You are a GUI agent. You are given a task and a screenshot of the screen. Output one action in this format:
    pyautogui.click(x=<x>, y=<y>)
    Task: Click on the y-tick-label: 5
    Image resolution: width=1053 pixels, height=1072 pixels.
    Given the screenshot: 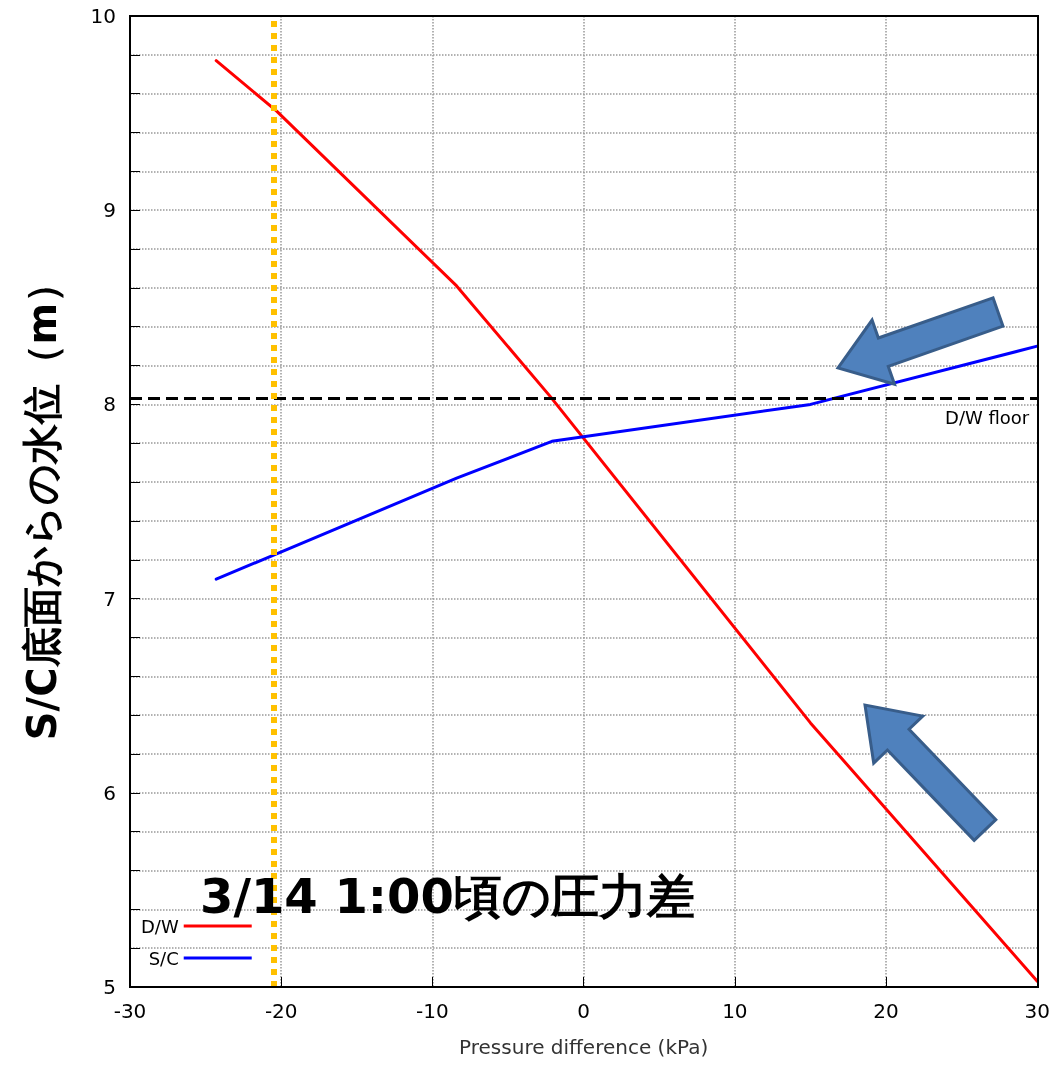 What is the action you would take?
    pyautogui.click(x=109, y=987)
    